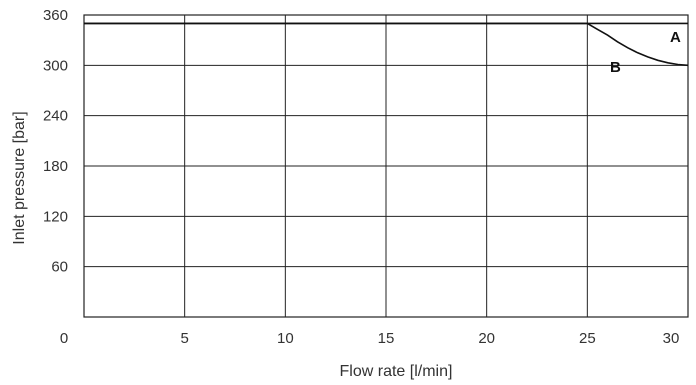 The image size is (696, 385). I want to click on y-tick-label: 300, so click(55, 65).